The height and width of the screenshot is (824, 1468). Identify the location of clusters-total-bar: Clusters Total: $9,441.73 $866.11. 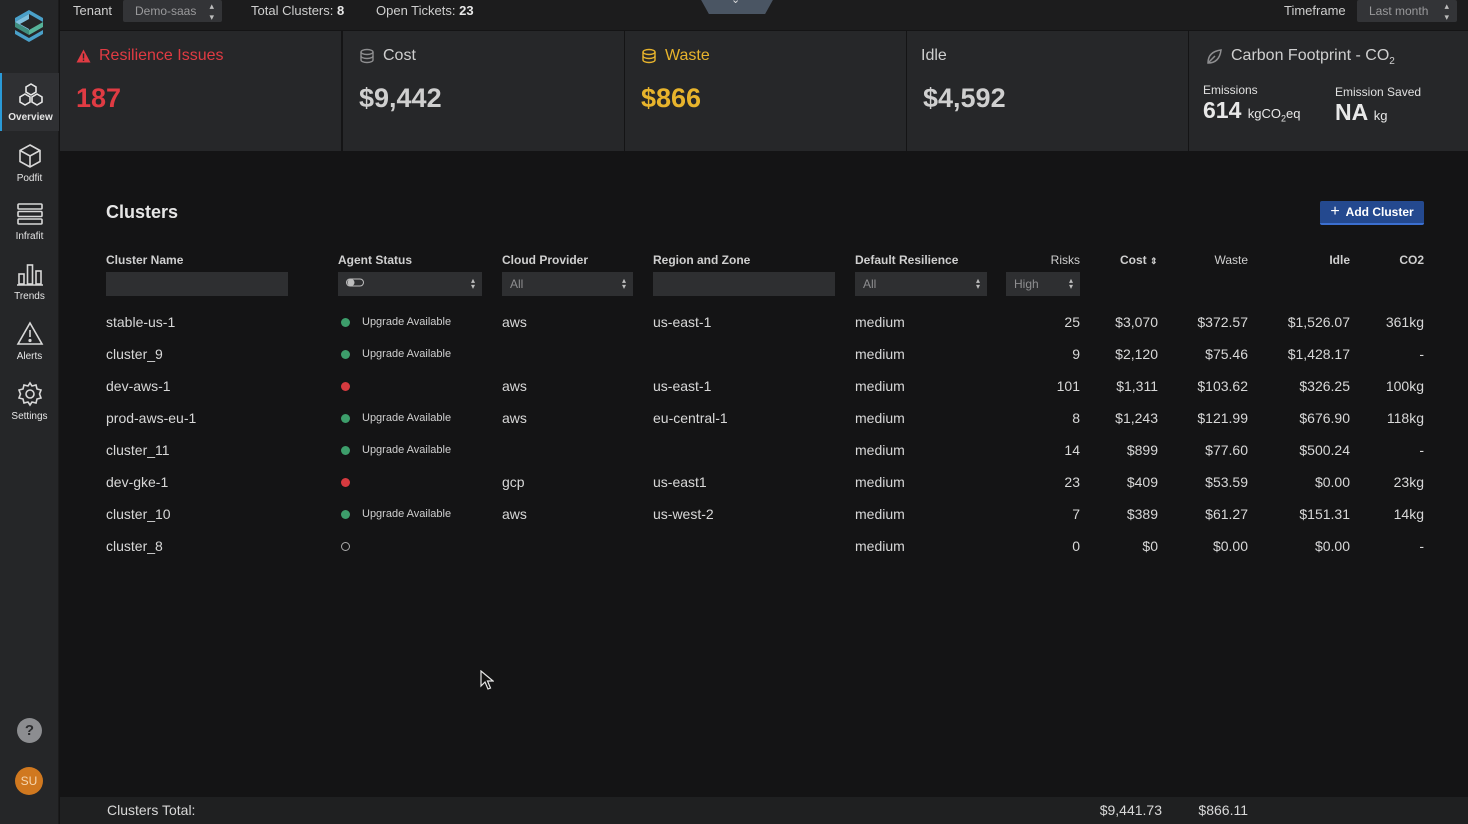
(764, 810).